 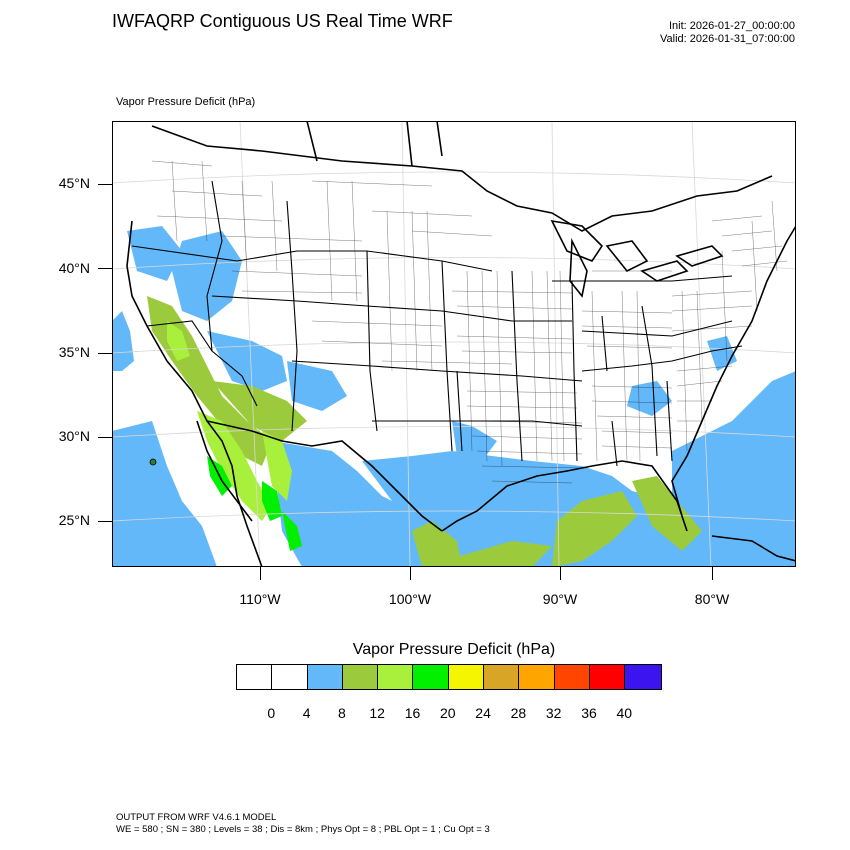 I want to click on colorbar-label: 16, so click(x=412, y=713).